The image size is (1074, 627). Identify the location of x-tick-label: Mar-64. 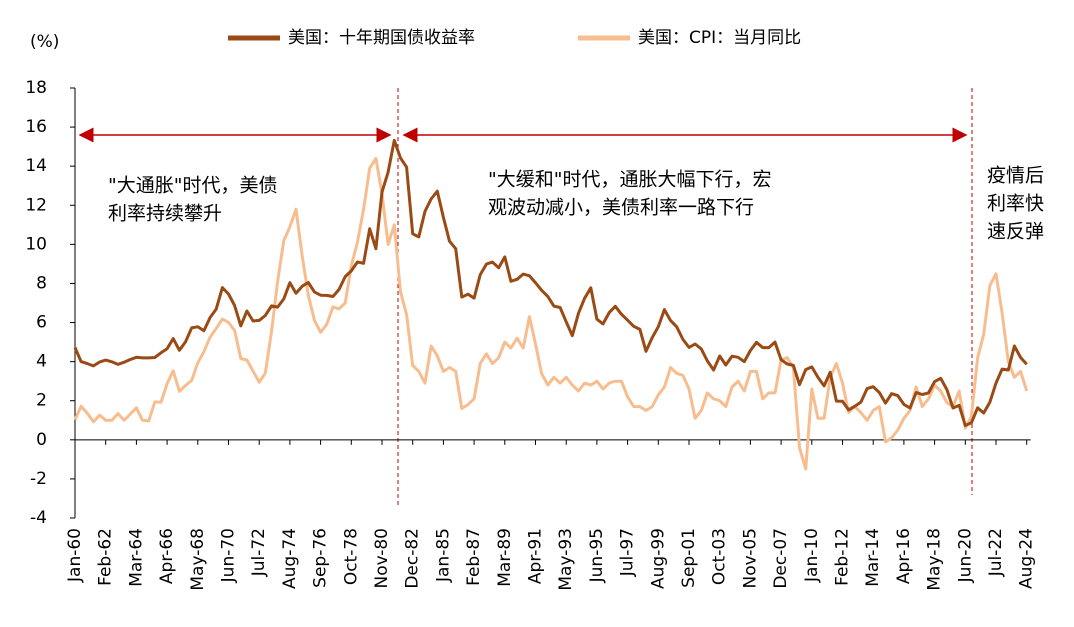
(136, 557).